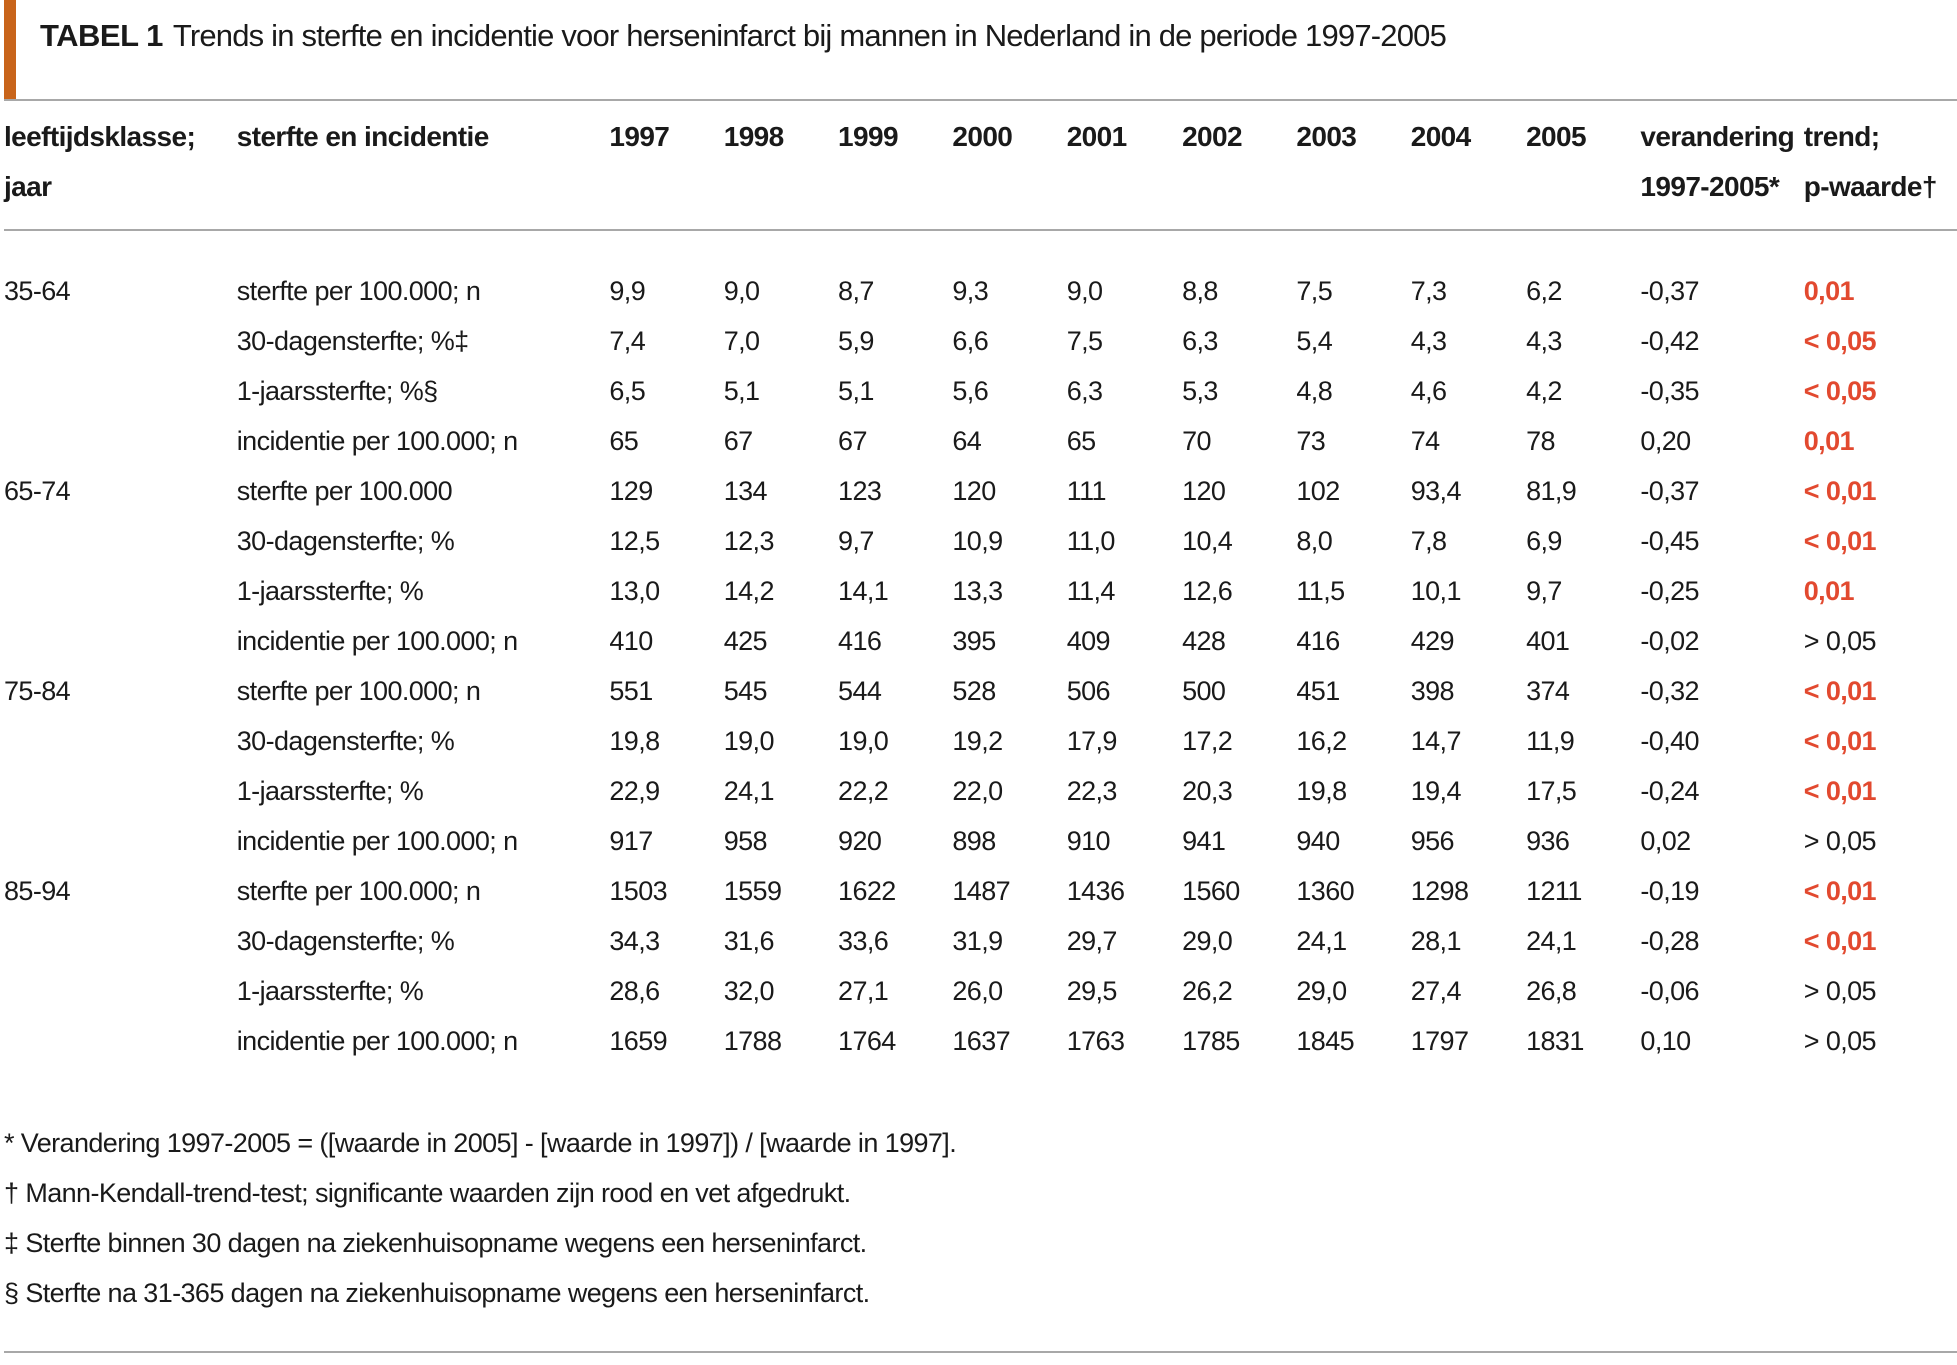 This screenshot has width=1957, height=1365. What do you see at coordinates (1436, 791) in the screenshot?
I see `year-value-cell: 19,4` at bounding box center [1436, 791].